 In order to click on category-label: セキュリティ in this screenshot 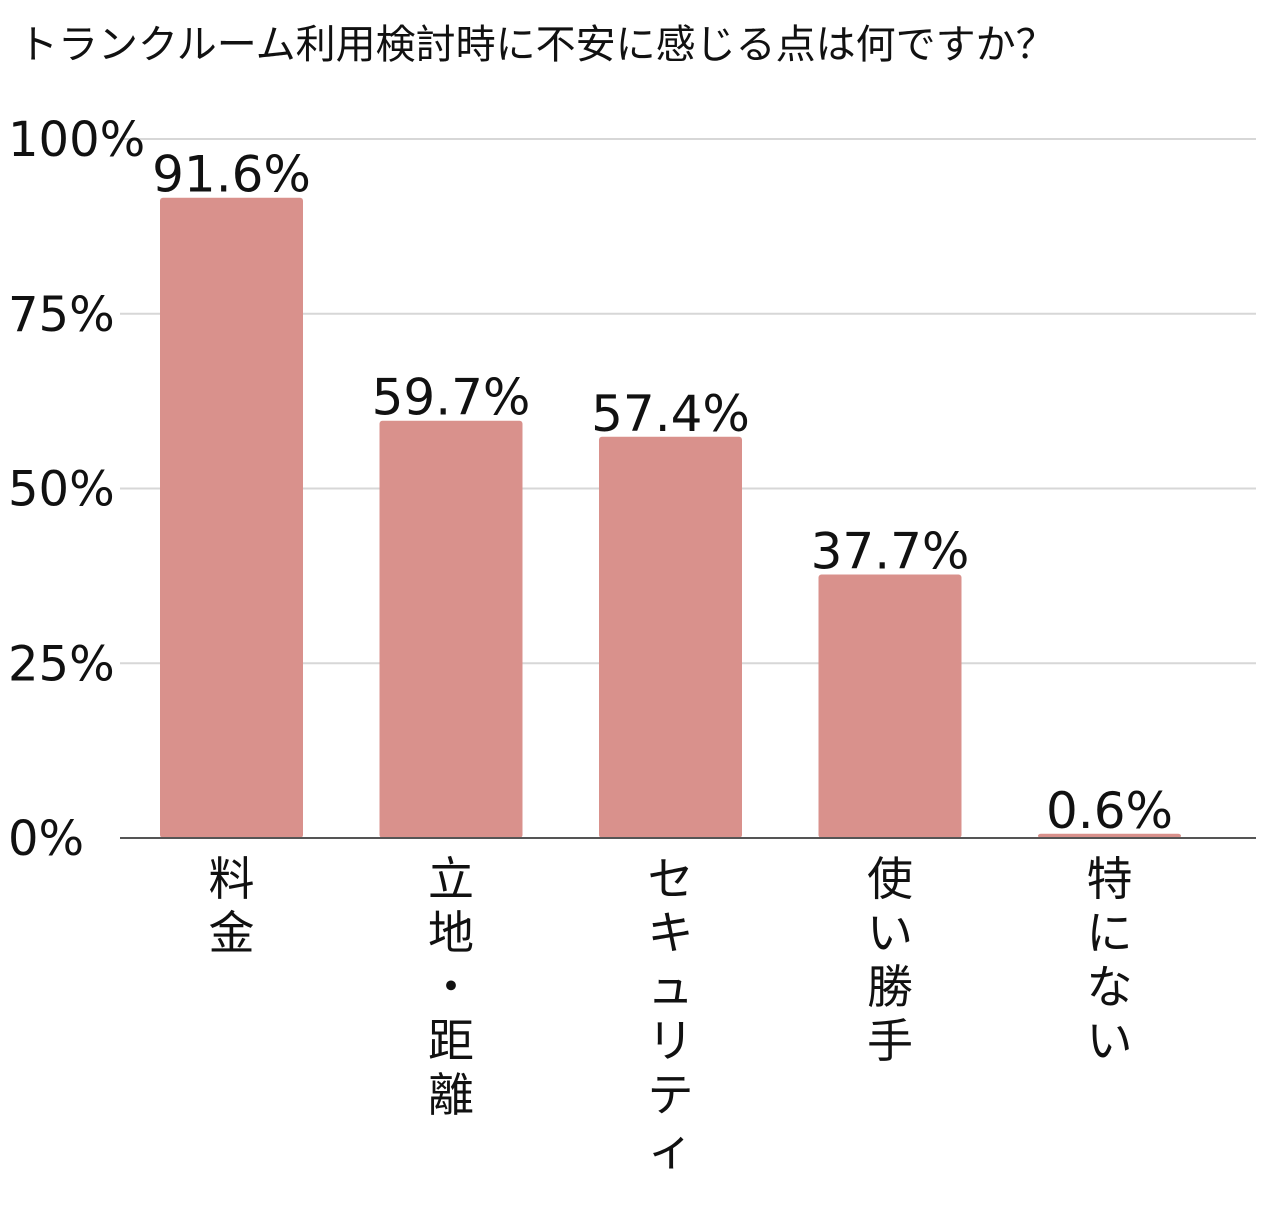, I will do `click(671, 1014)`.